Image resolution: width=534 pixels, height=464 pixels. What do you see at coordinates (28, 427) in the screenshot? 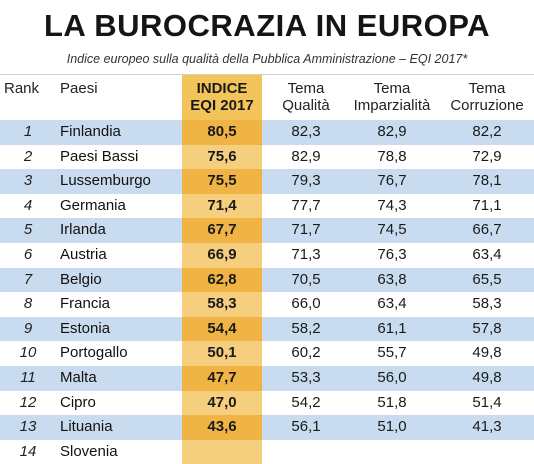
I see `rank-cell: 13` at bounding box center [28, 427].